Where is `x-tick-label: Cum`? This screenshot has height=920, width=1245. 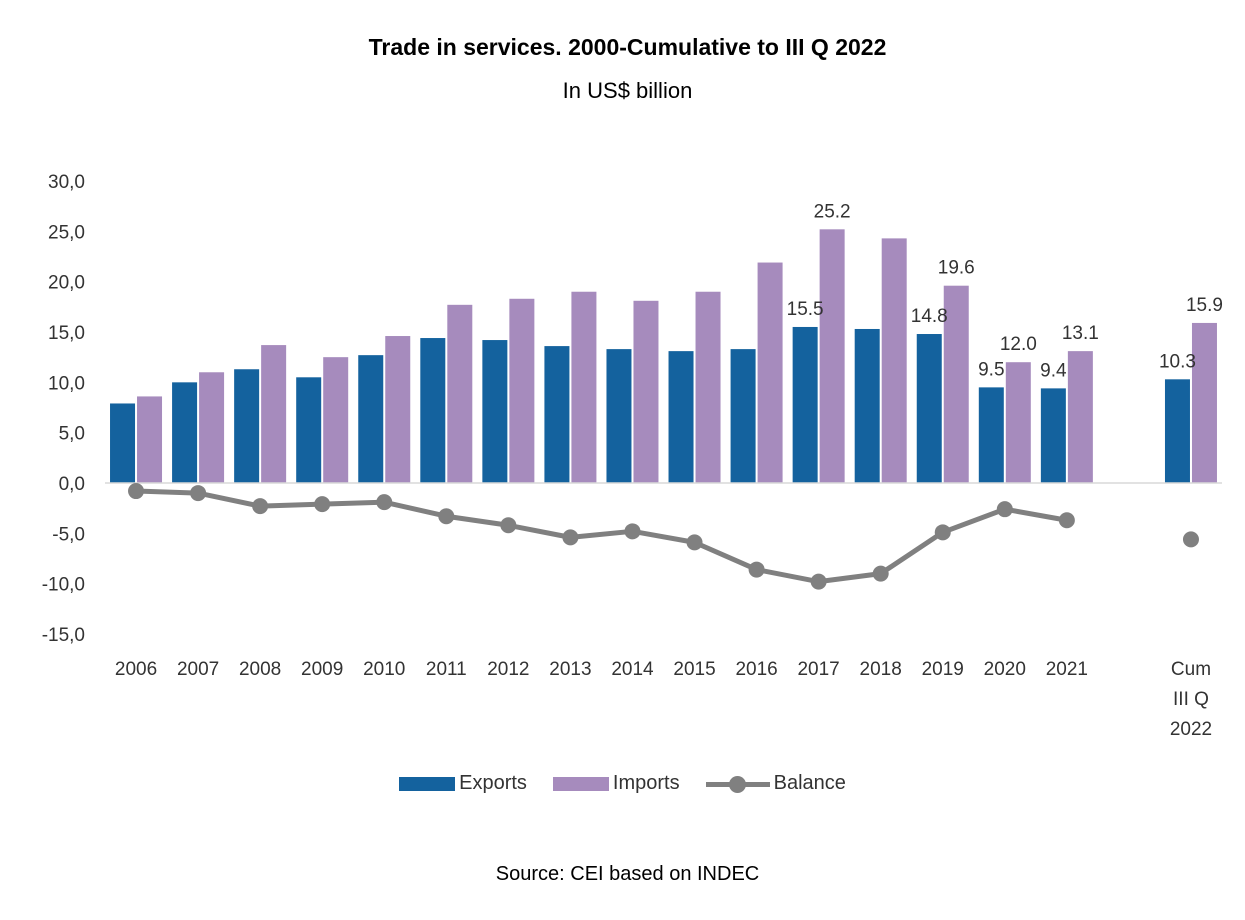
x-tick-label: Cum is located at coordinates (1191, 669).